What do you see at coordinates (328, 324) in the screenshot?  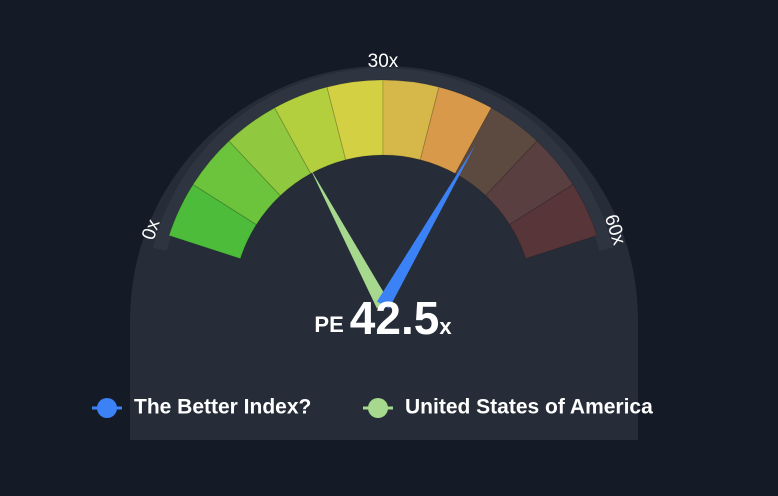 I see `metric-label: PE` at bounding box center [328, 324].